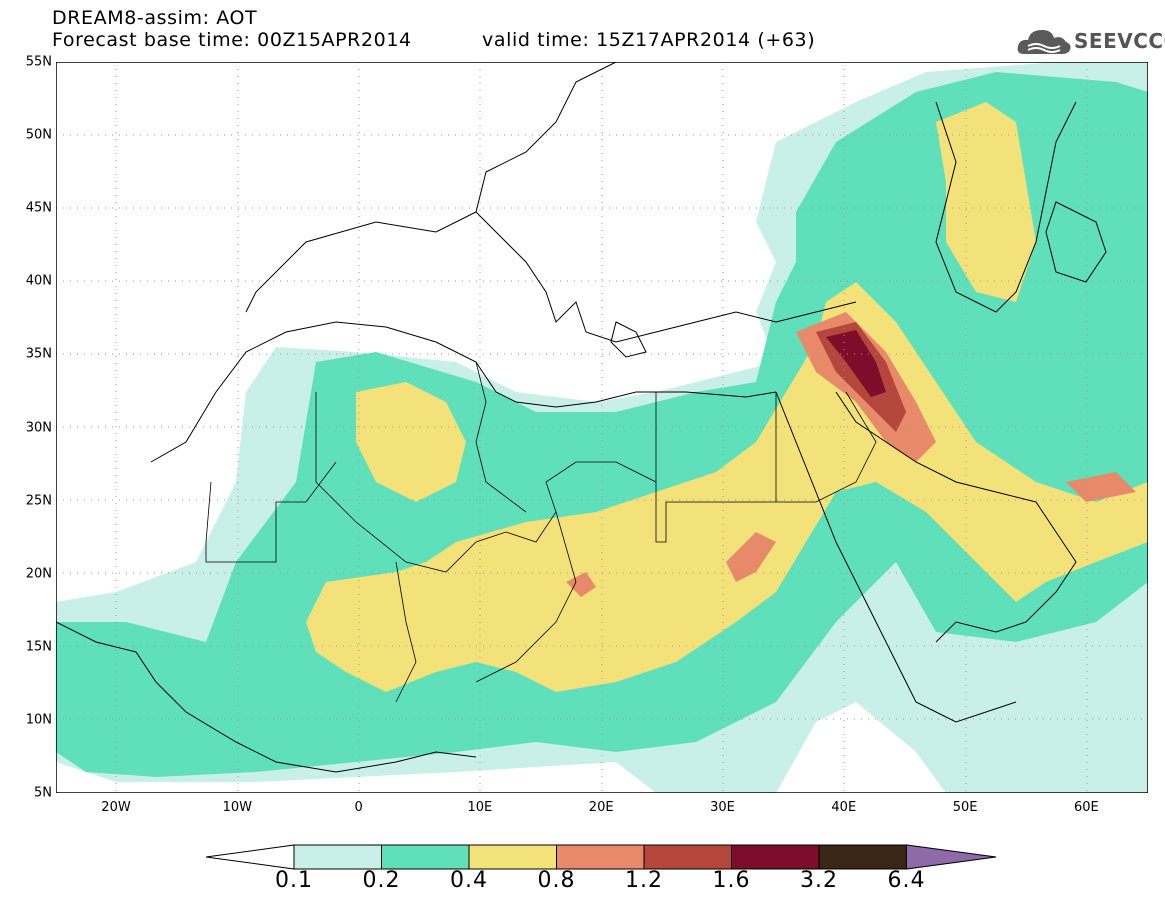 The image size is (1165, 905). I want to click on longitude-label: 20E, so click(601, 807).